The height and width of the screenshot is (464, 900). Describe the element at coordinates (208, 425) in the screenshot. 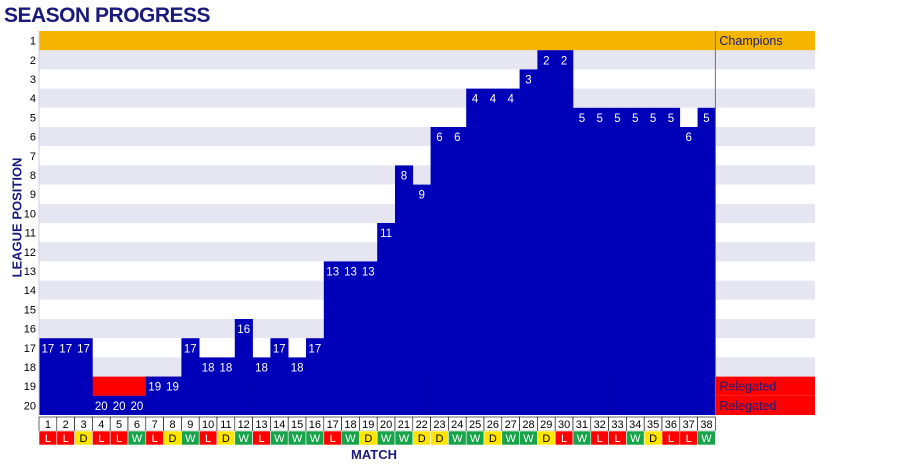

I see `x-tick-label: 10` at that location.